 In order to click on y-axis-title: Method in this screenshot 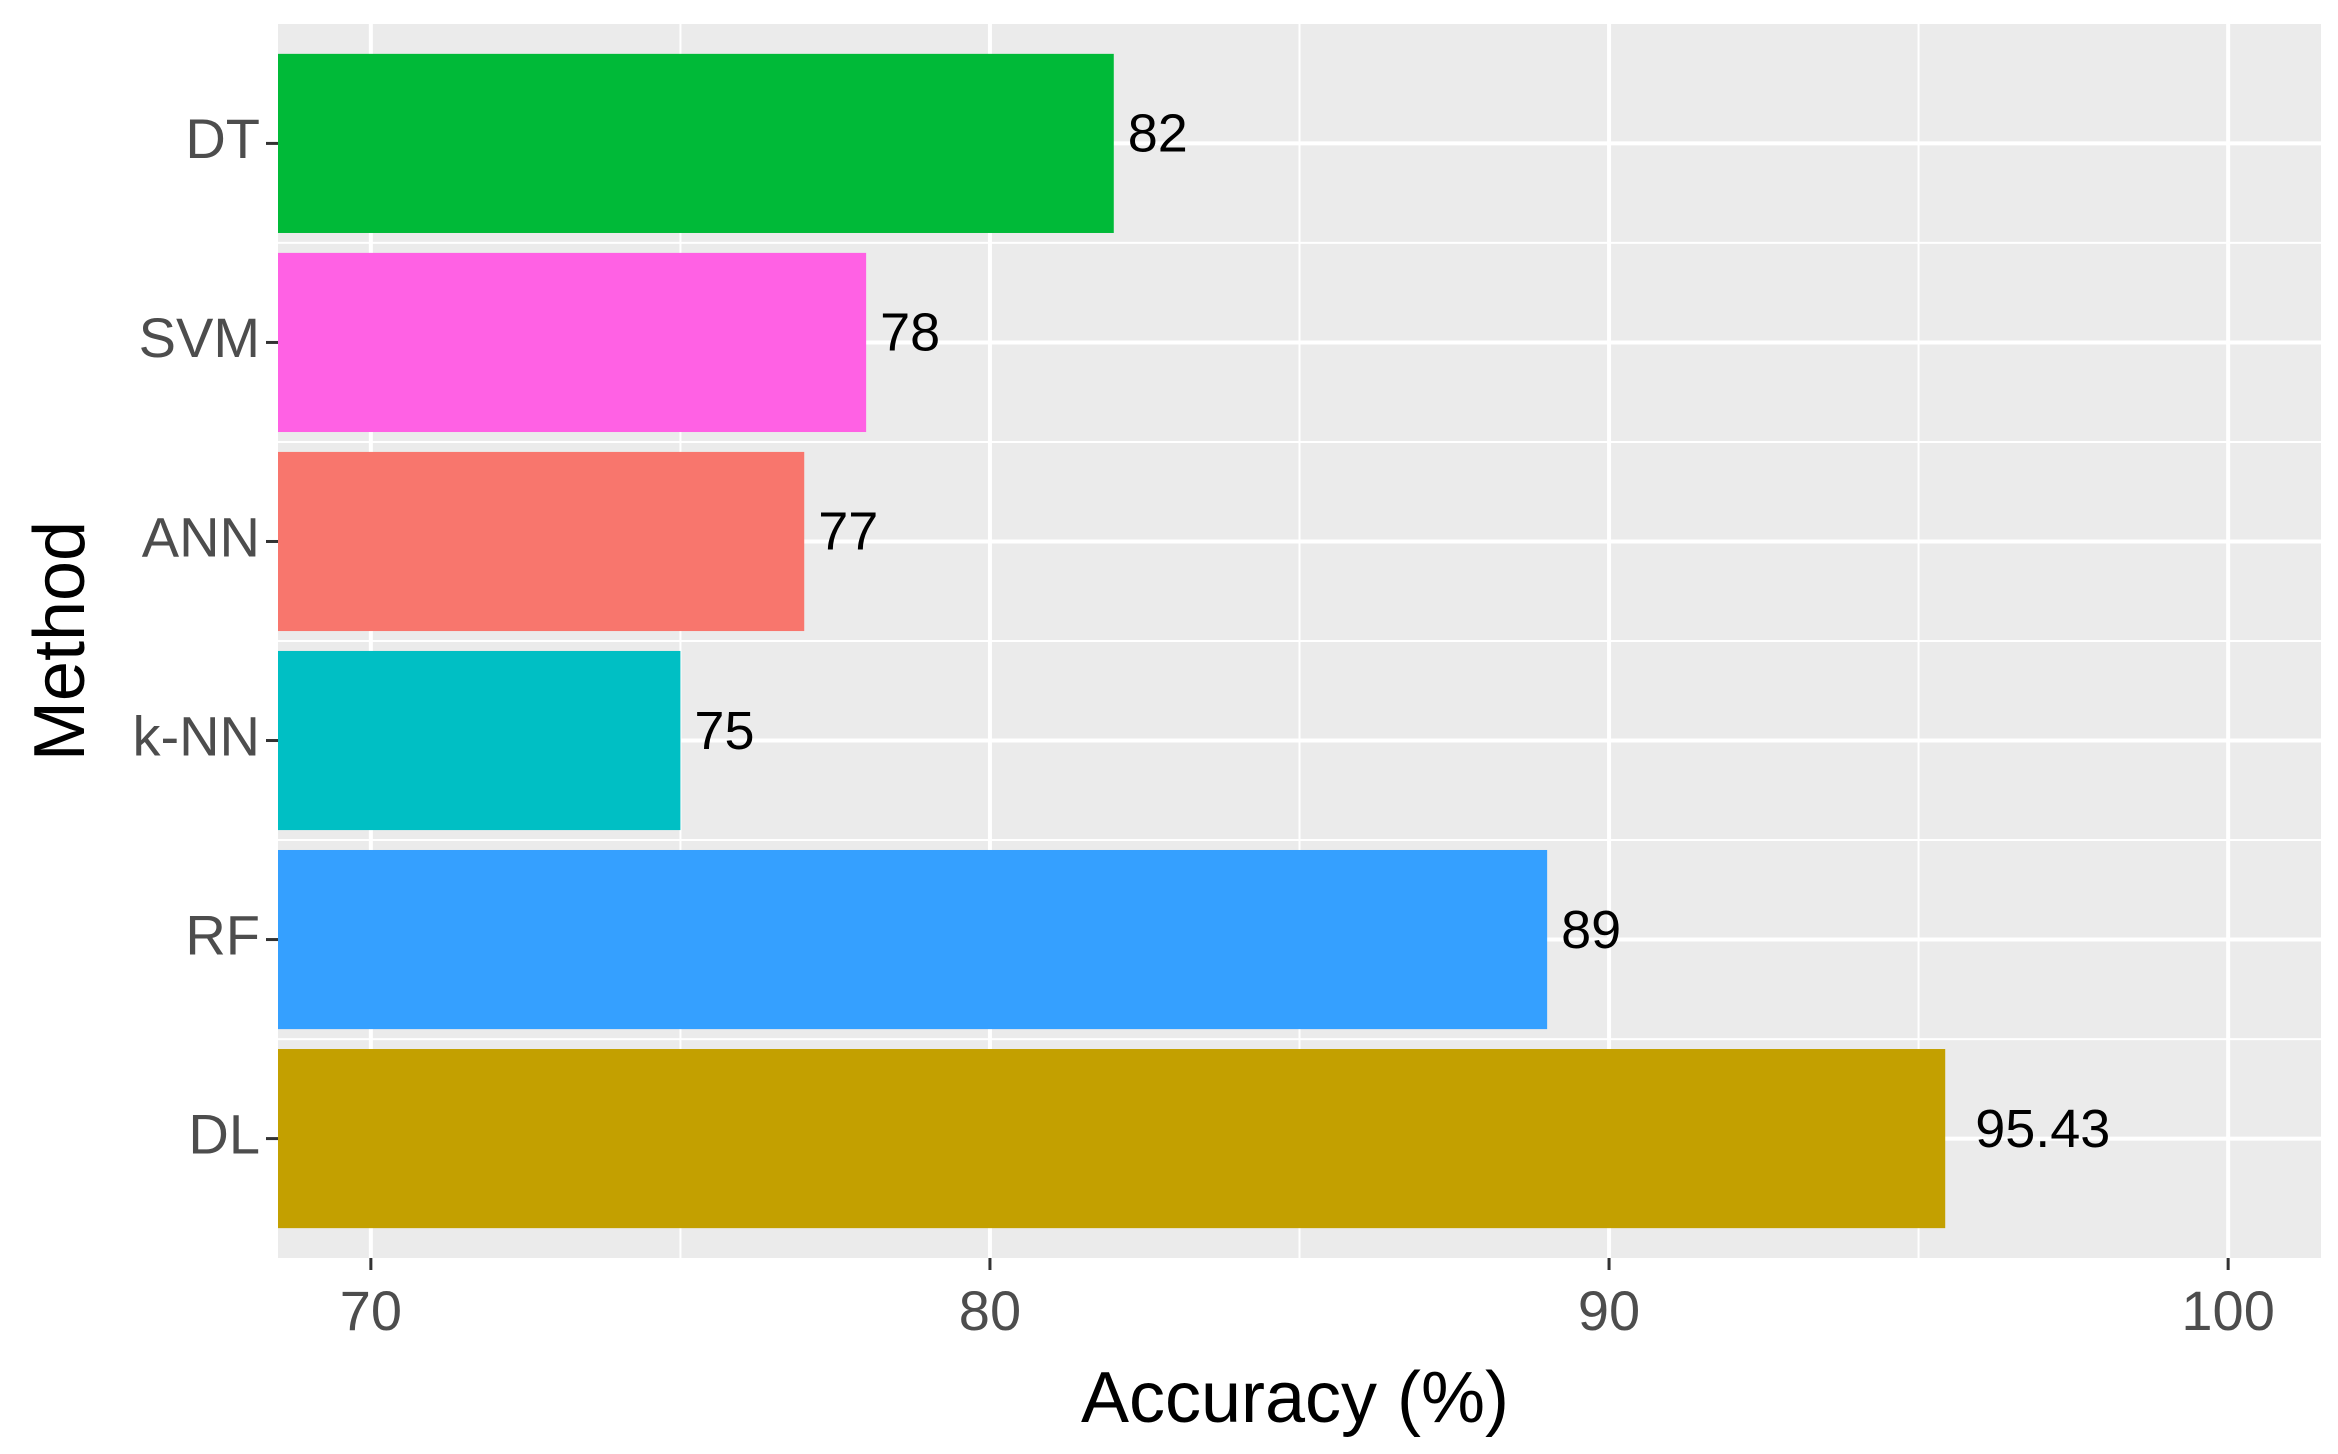, I will do `click(60, 641)`.